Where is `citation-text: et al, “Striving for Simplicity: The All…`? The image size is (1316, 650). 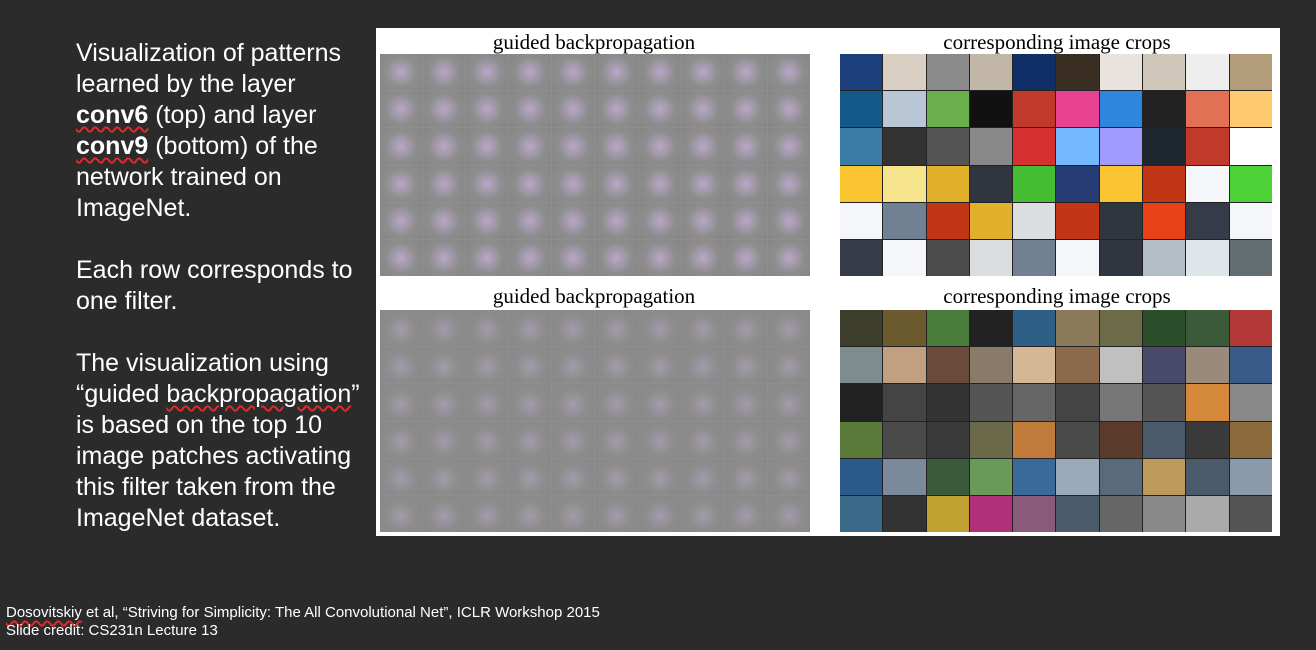 citation-text: et al, “Striving for Simplicity: The All… is located at coordinates (340, 612).